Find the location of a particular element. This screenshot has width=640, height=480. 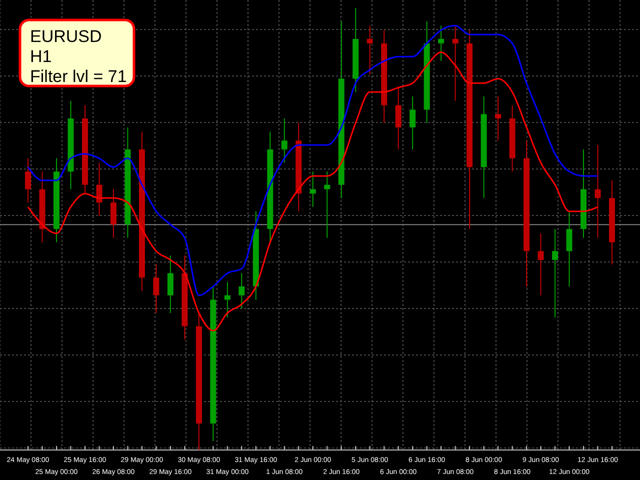

annotation: H1 is located at coordinates (41, 56).